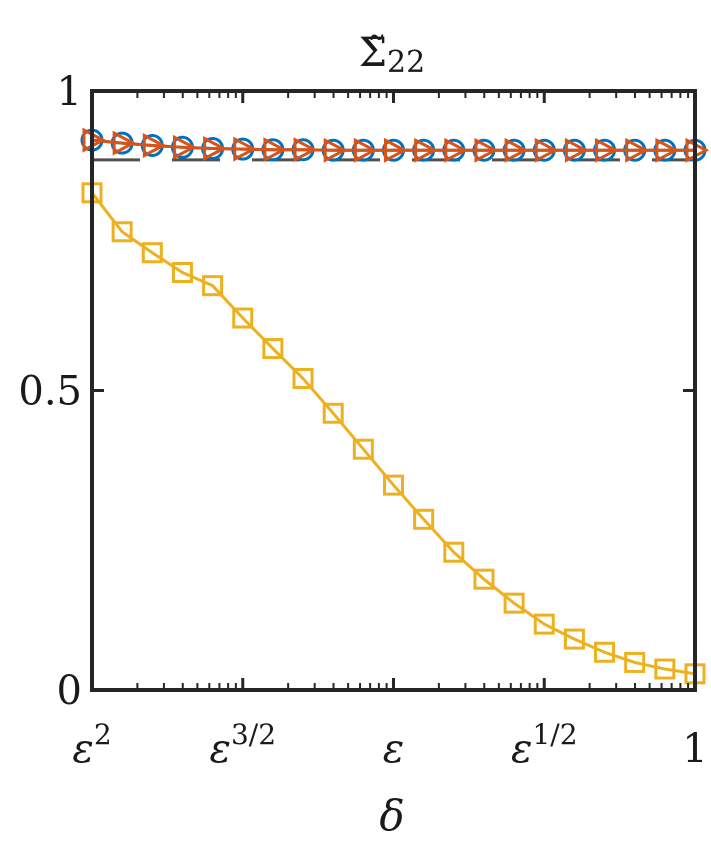 This screenshot has height=841, width=711. What do you see at coordinates (69, 92) in the screenshot?
I see `y-tick-label: 1` at bounding box center [69, 92].